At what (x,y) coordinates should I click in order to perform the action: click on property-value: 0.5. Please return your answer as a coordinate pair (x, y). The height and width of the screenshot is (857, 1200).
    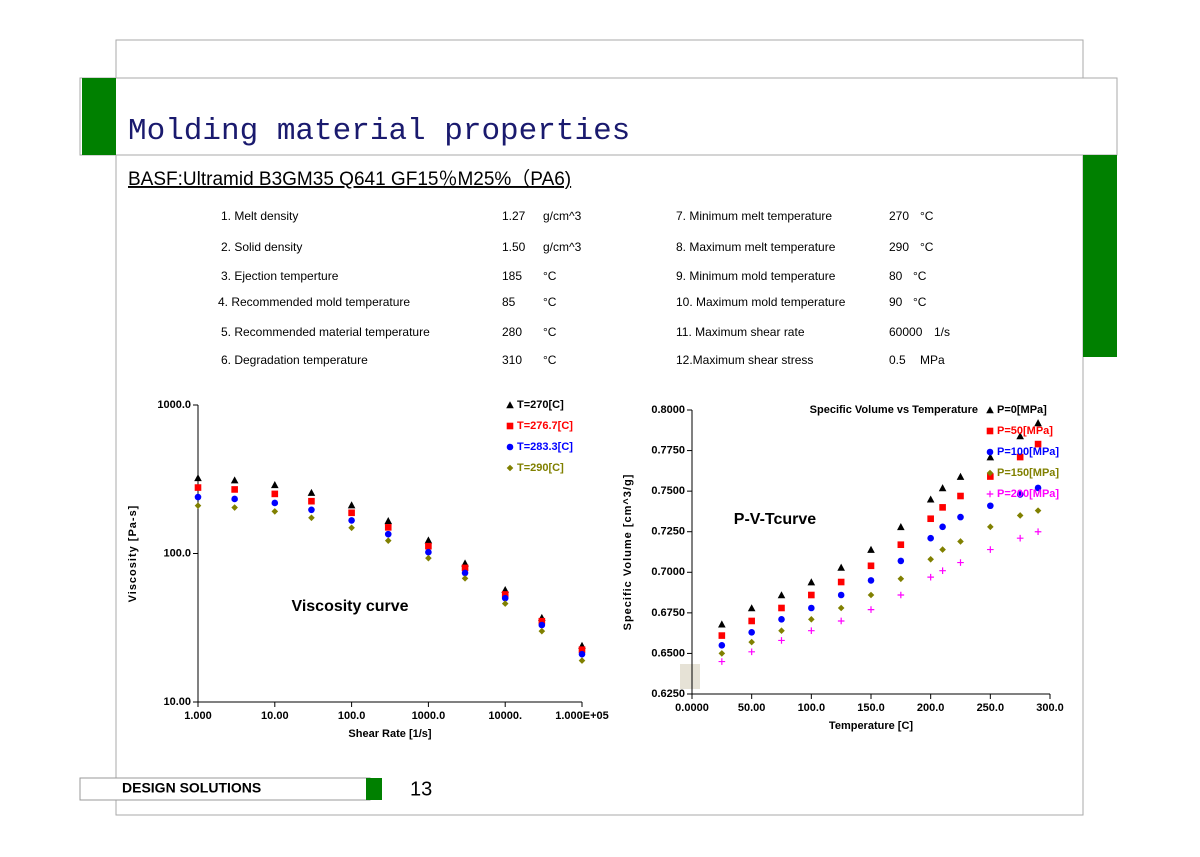
    Looking at the image, I should click on (897, 360).